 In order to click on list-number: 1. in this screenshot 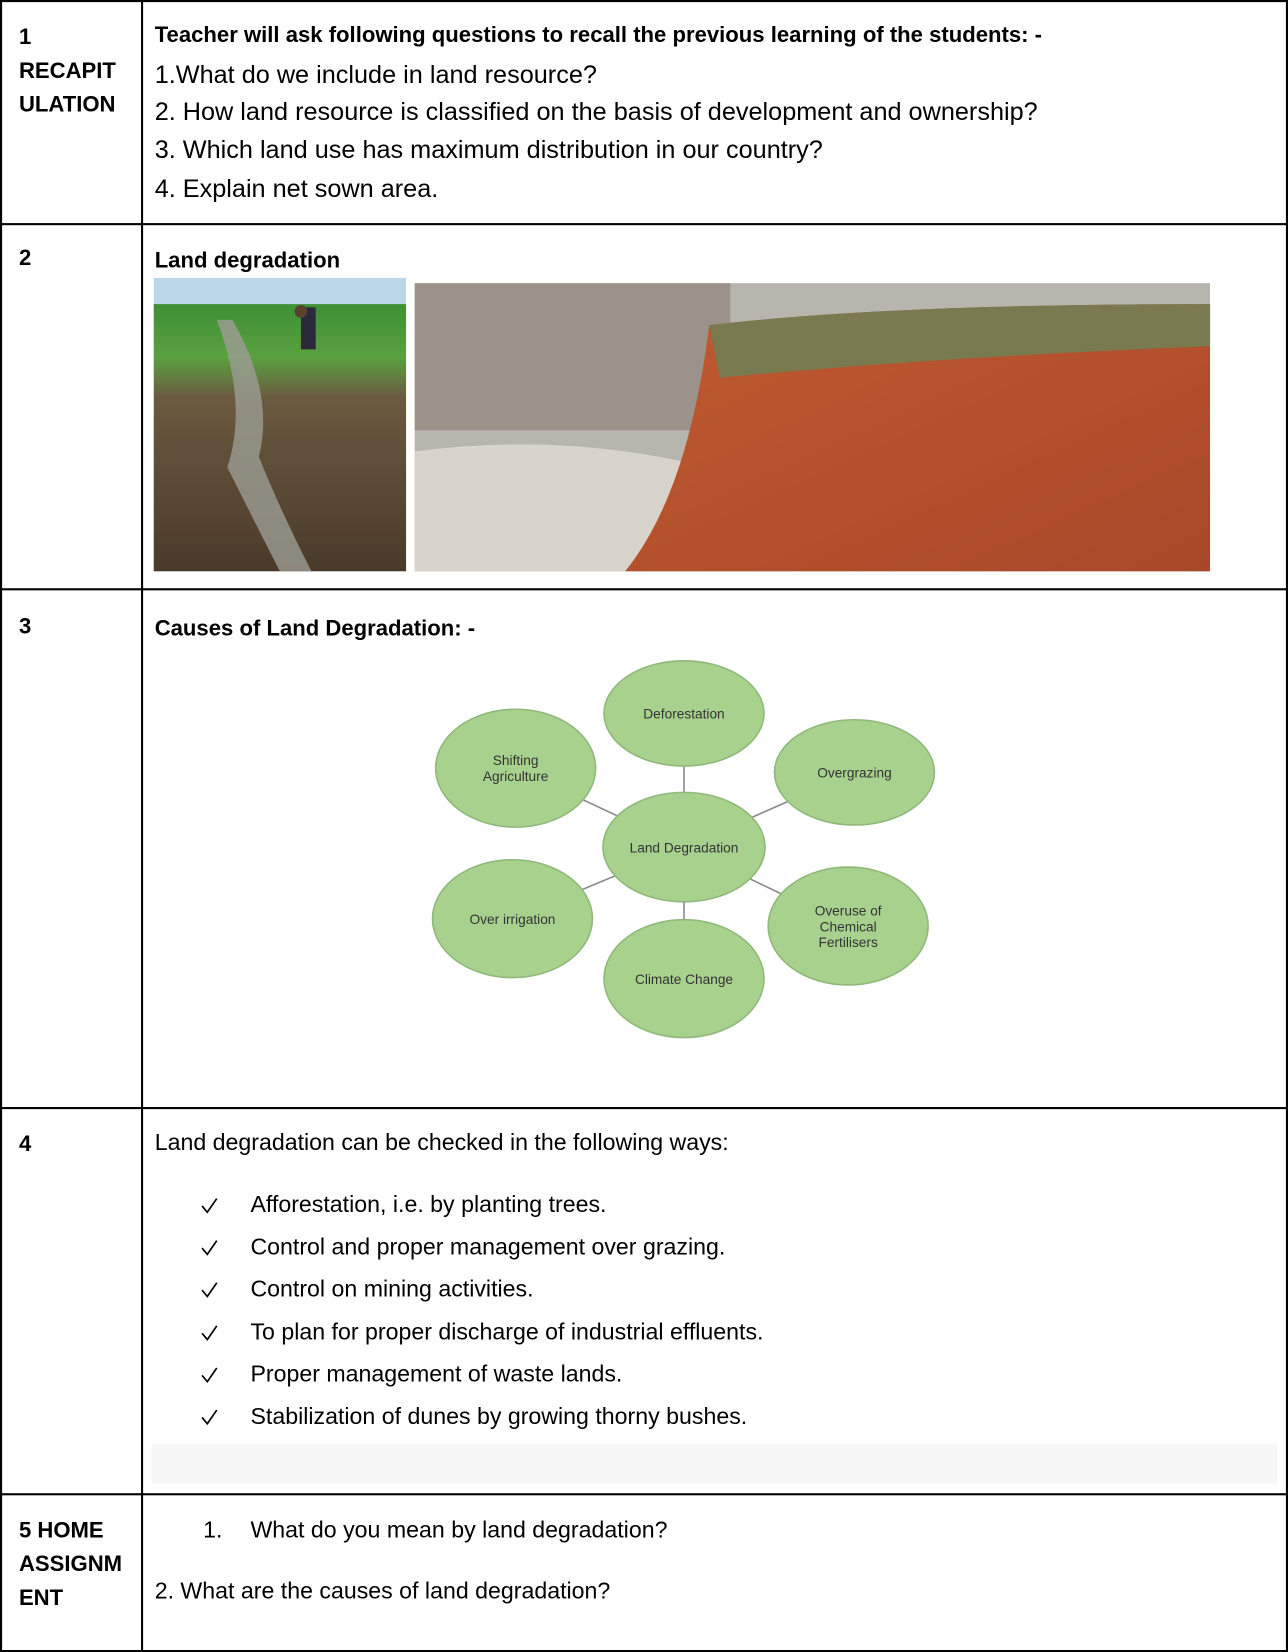, I will do `click(213, 1529)`.